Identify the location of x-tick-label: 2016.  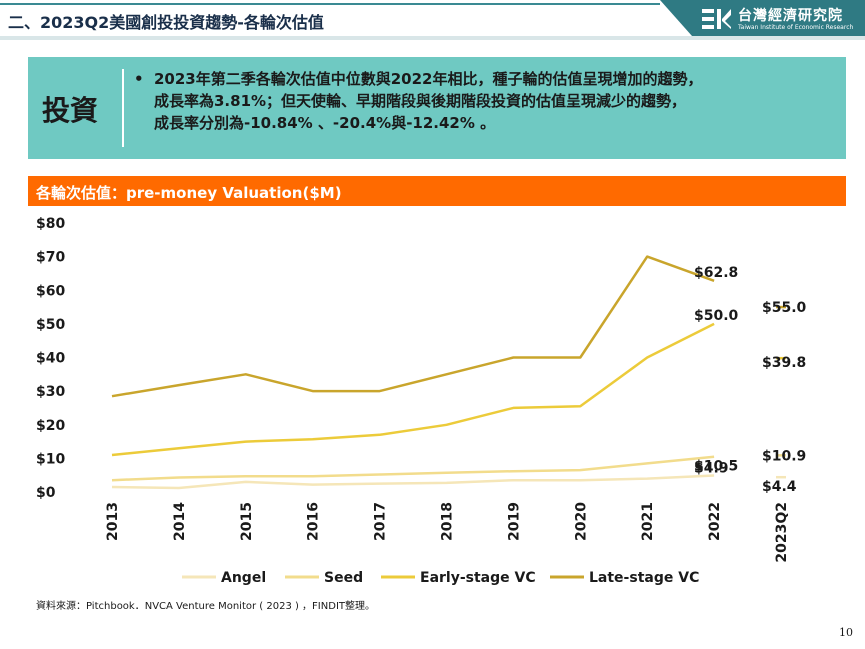
(314, 521).